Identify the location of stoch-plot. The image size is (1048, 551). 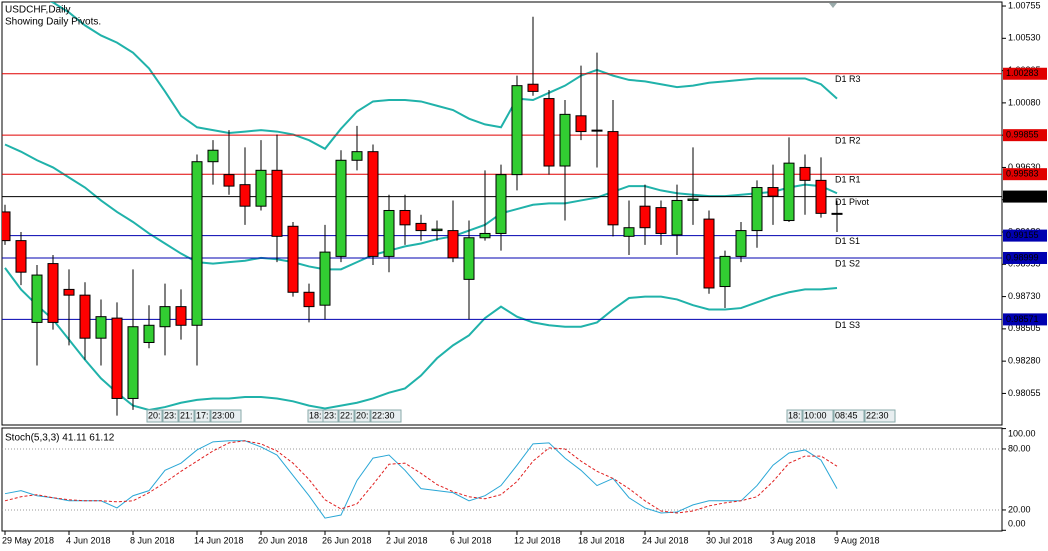
(502, 479).